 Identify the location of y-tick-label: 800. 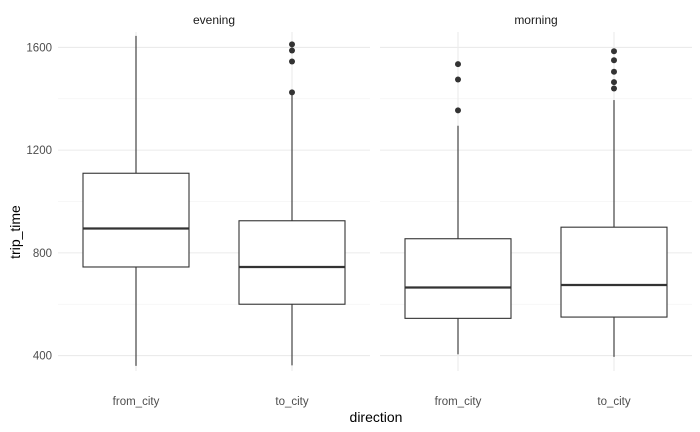
(42, 254).